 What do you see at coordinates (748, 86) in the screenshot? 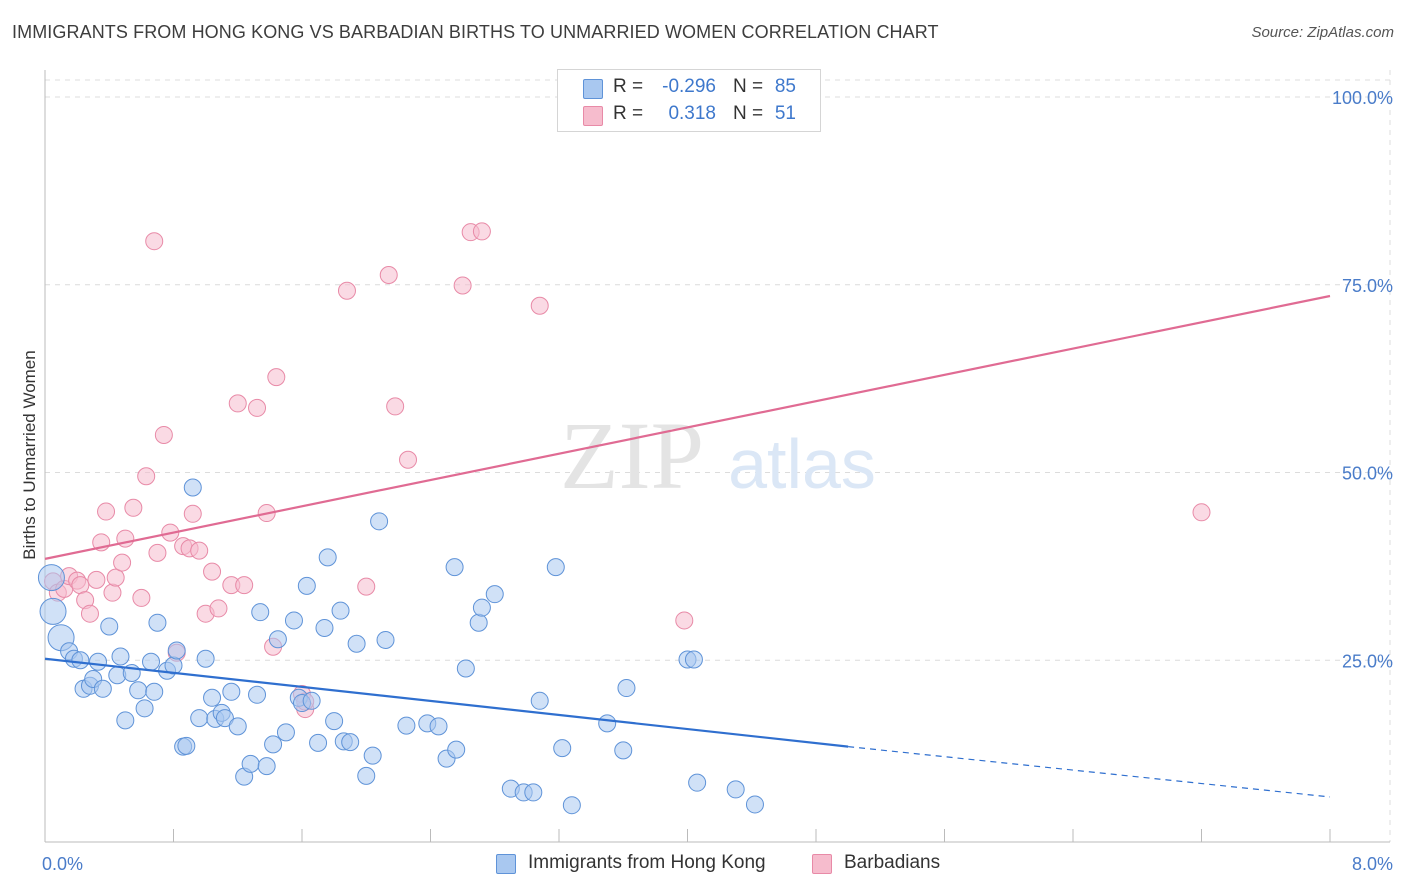
I see `legend-n-label: N =` at bounding box center [748, 86].